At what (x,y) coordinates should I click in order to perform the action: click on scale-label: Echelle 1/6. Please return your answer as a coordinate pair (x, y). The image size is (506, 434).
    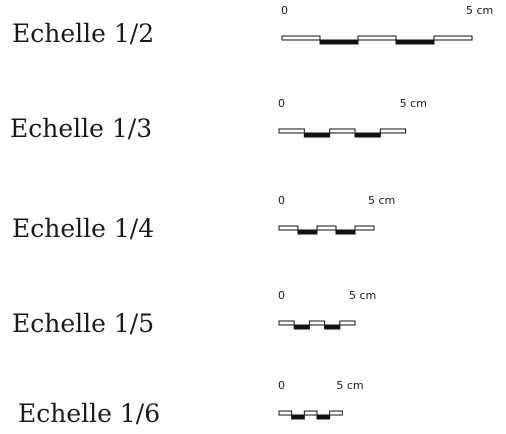
    Looking at the image, I should click on (89, 413).